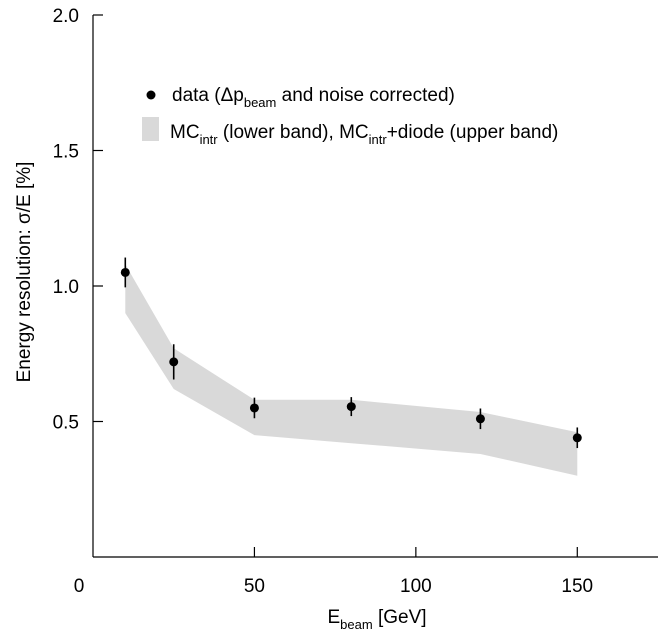 This screenshot has width=662, height=634. I want to click on legend-band-swatch, so click(150, 129).